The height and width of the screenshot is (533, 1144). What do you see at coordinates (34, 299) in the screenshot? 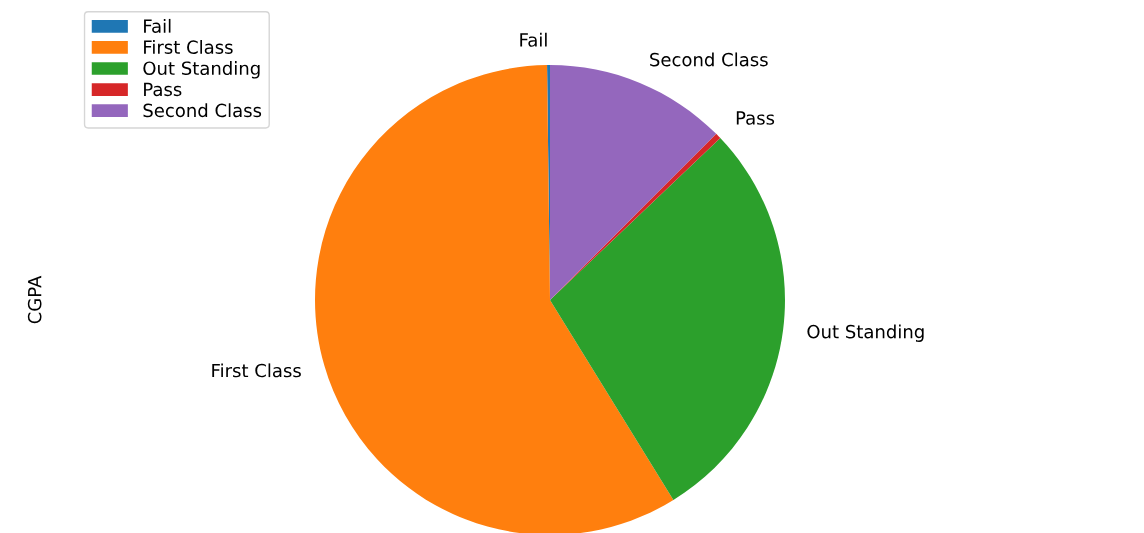
I see `text: CGPA` at bounding box center [34, 299].